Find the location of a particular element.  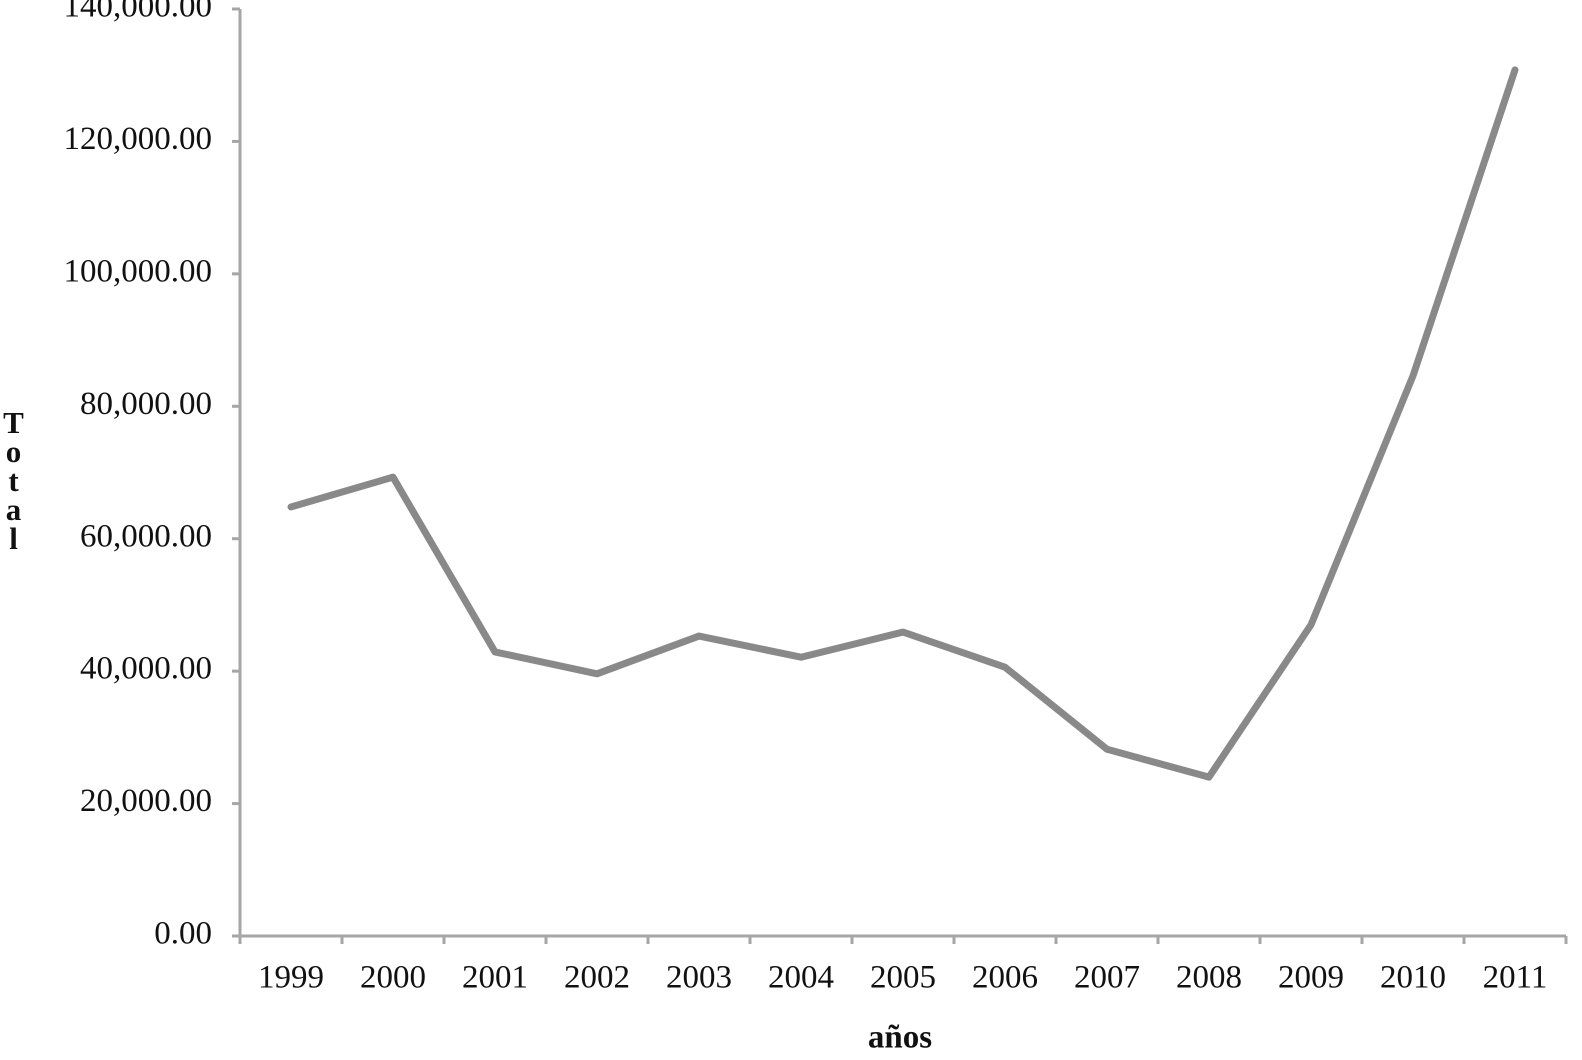

x-tick-label: 2002 is located at coordinates (597, 978).